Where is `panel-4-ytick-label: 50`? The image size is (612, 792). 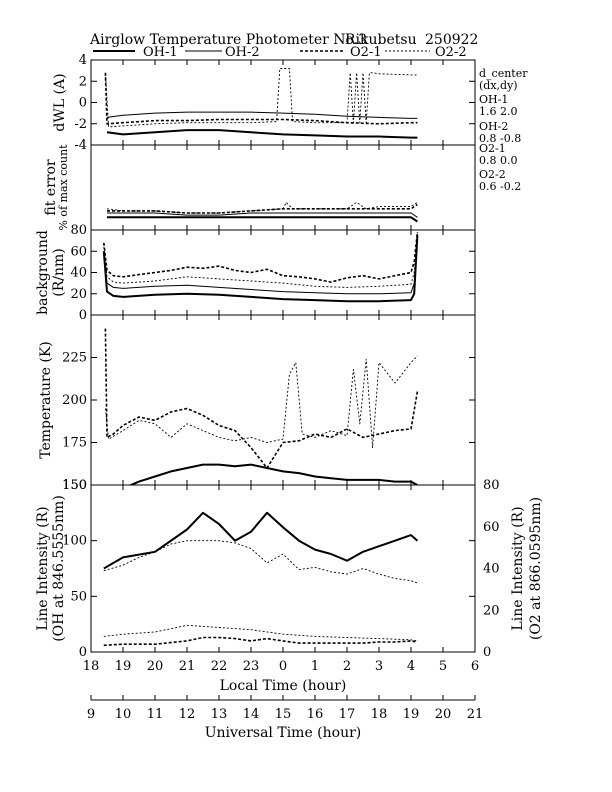
panel-4-ytick-label: 50 is located at coordinates (78, 596).